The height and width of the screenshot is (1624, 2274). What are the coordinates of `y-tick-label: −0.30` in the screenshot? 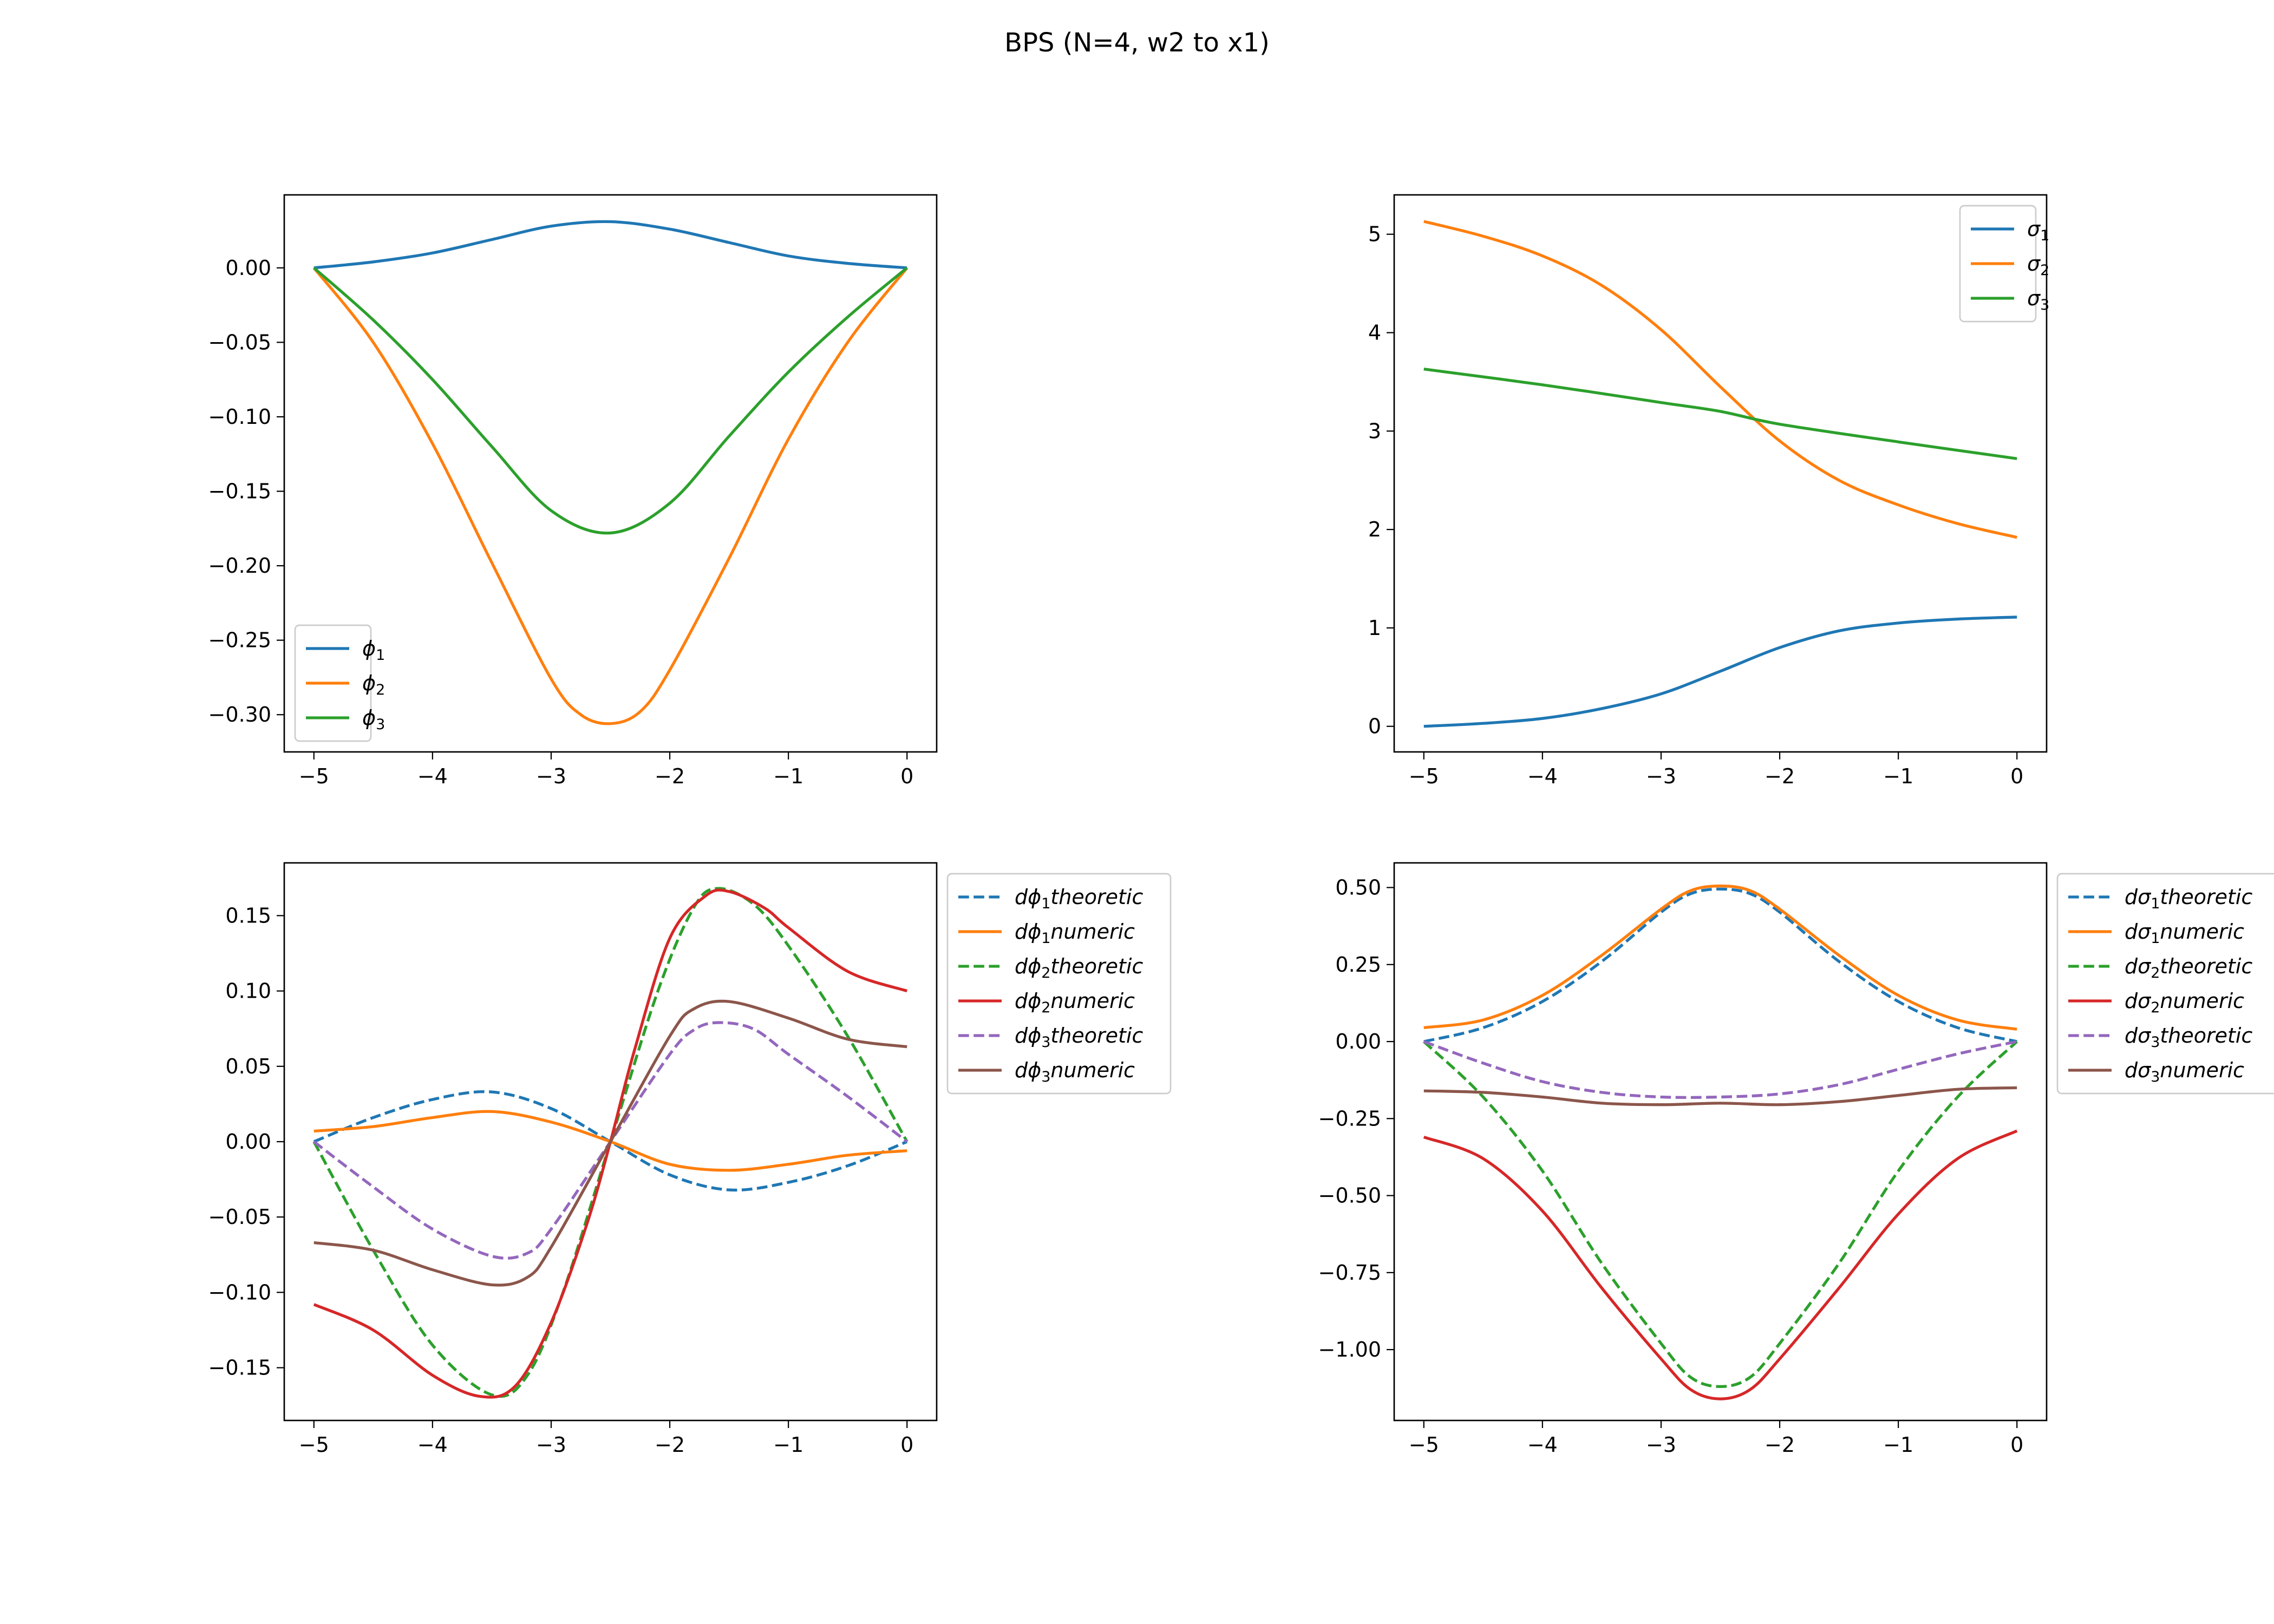 It's located at (240, 714).